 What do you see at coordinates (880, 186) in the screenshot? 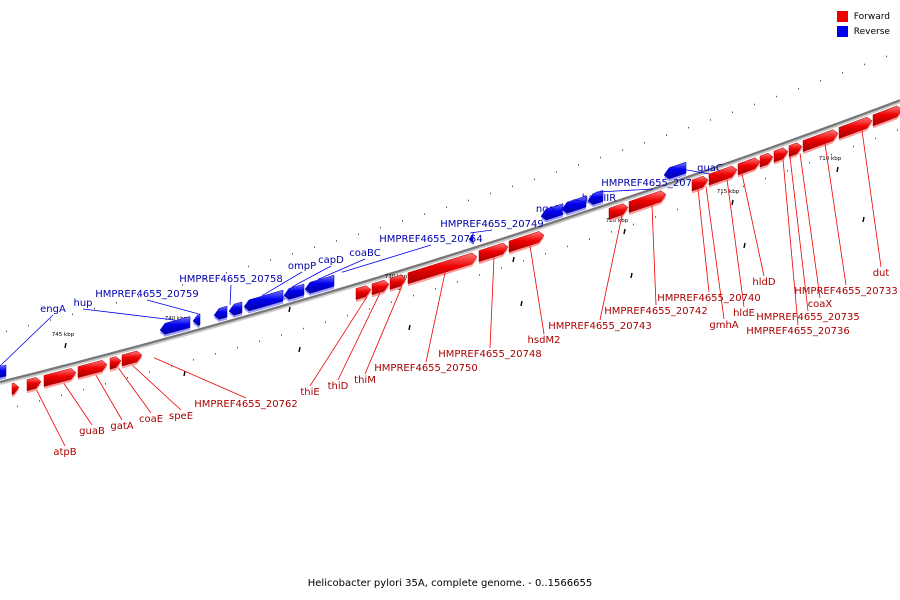
I see `gene-dut` at bounding box center [880, 186].